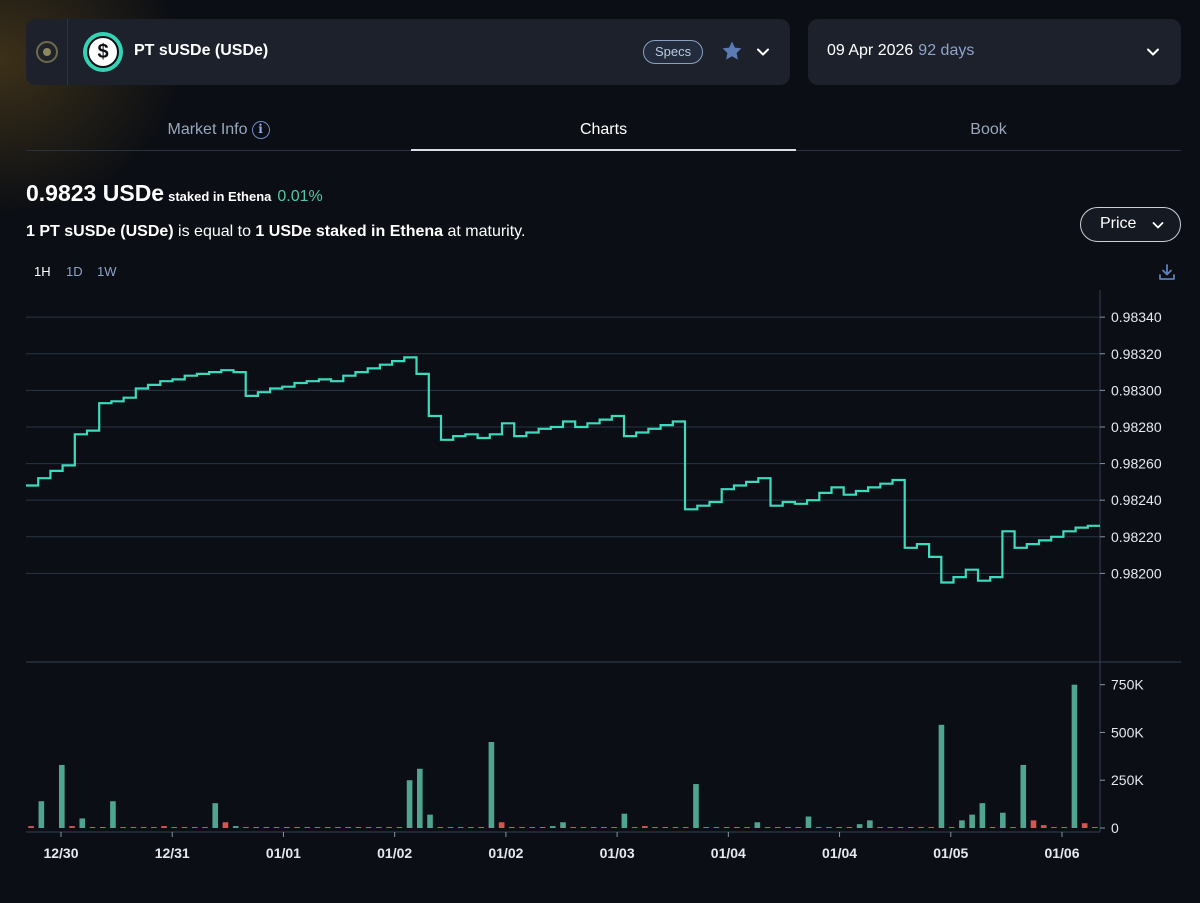 Image resolution: width=1200 pixels, height=903 pixels. I want to click on volume-bars, so click(563, 756).